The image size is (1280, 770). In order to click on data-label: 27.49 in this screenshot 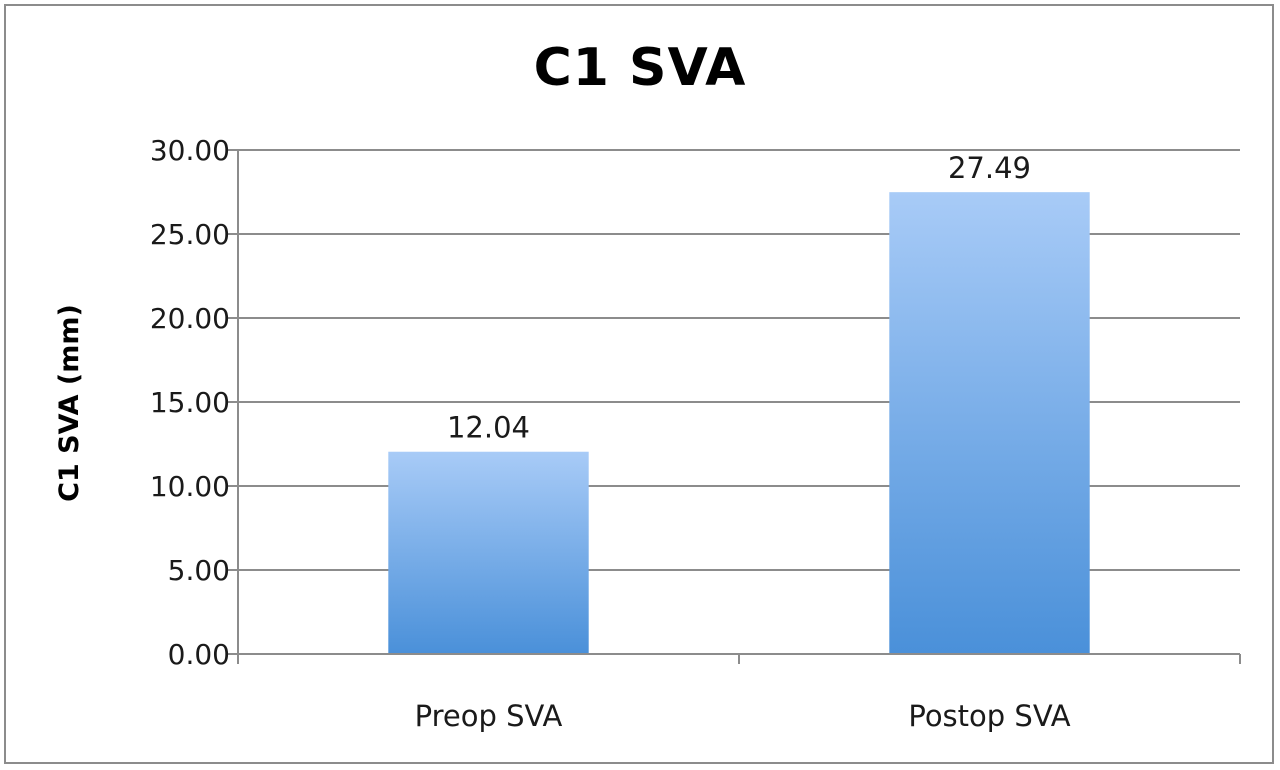, I will do `click(989, 168)`.